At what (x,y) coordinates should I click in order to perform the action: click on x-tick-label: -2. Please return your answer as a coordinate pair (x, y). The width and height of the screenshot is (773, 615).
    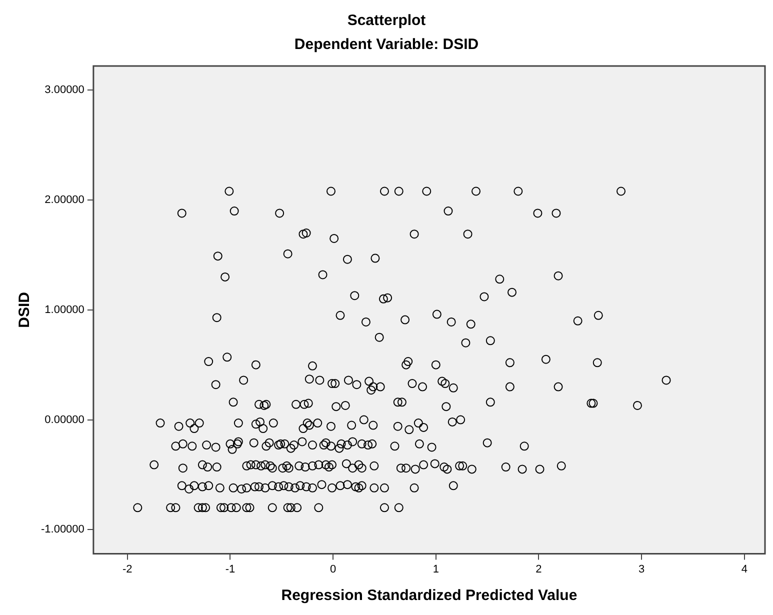
    Looking at the image, I should click on (127, 569).